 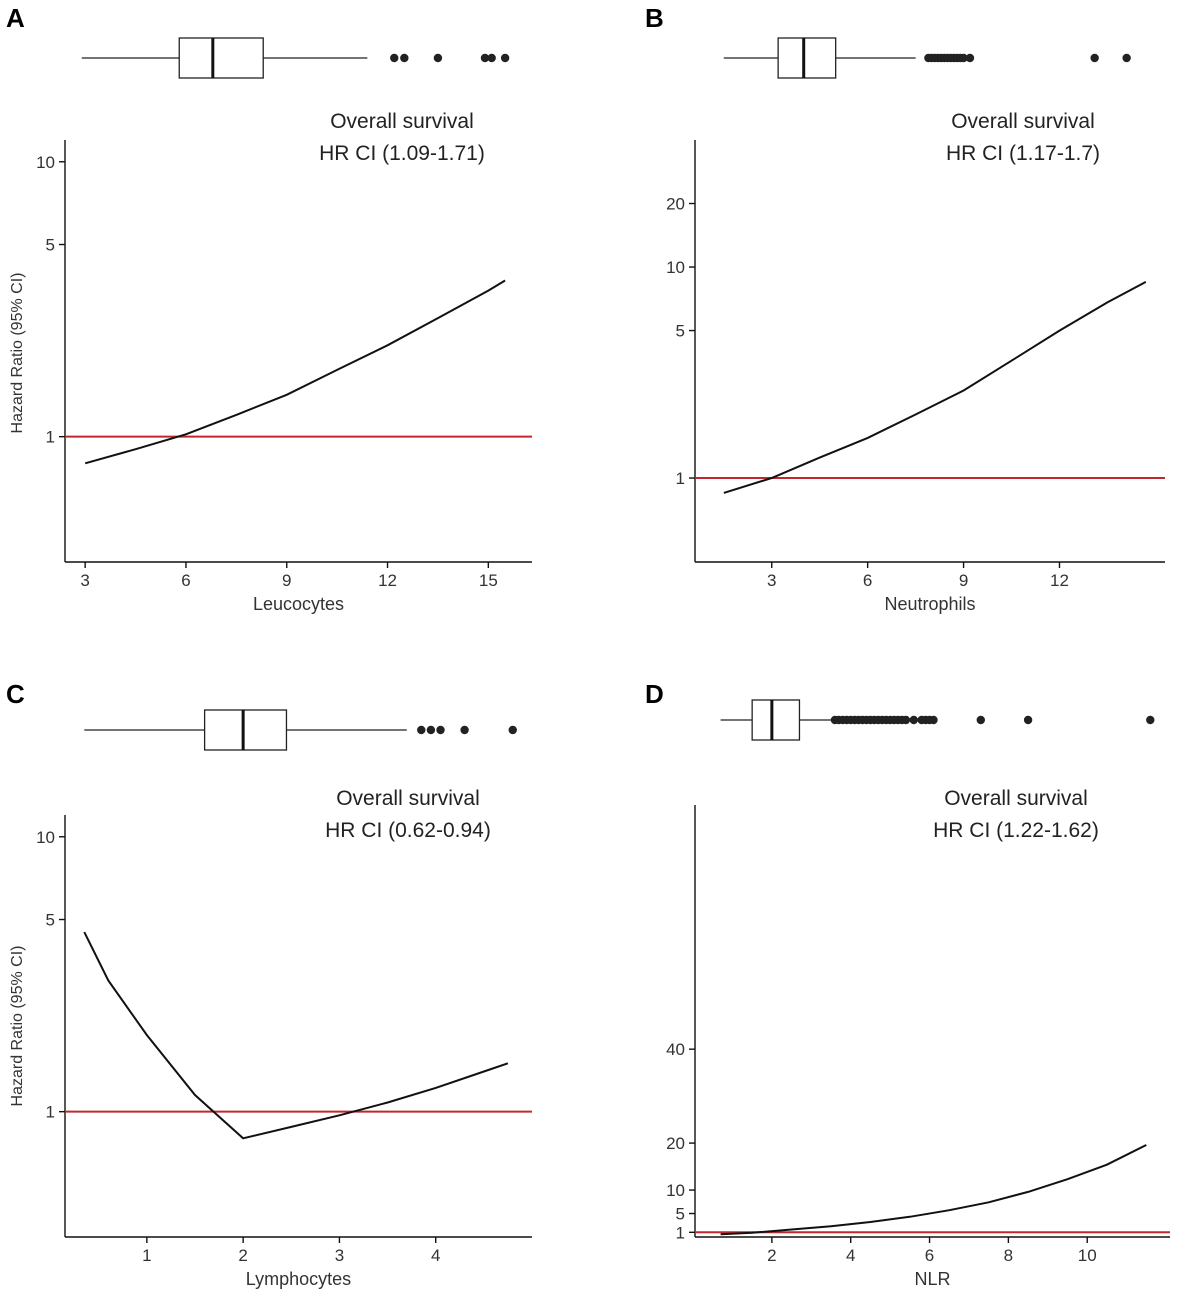 I want to click on panel-letter: B, so click(x=654, y=18).